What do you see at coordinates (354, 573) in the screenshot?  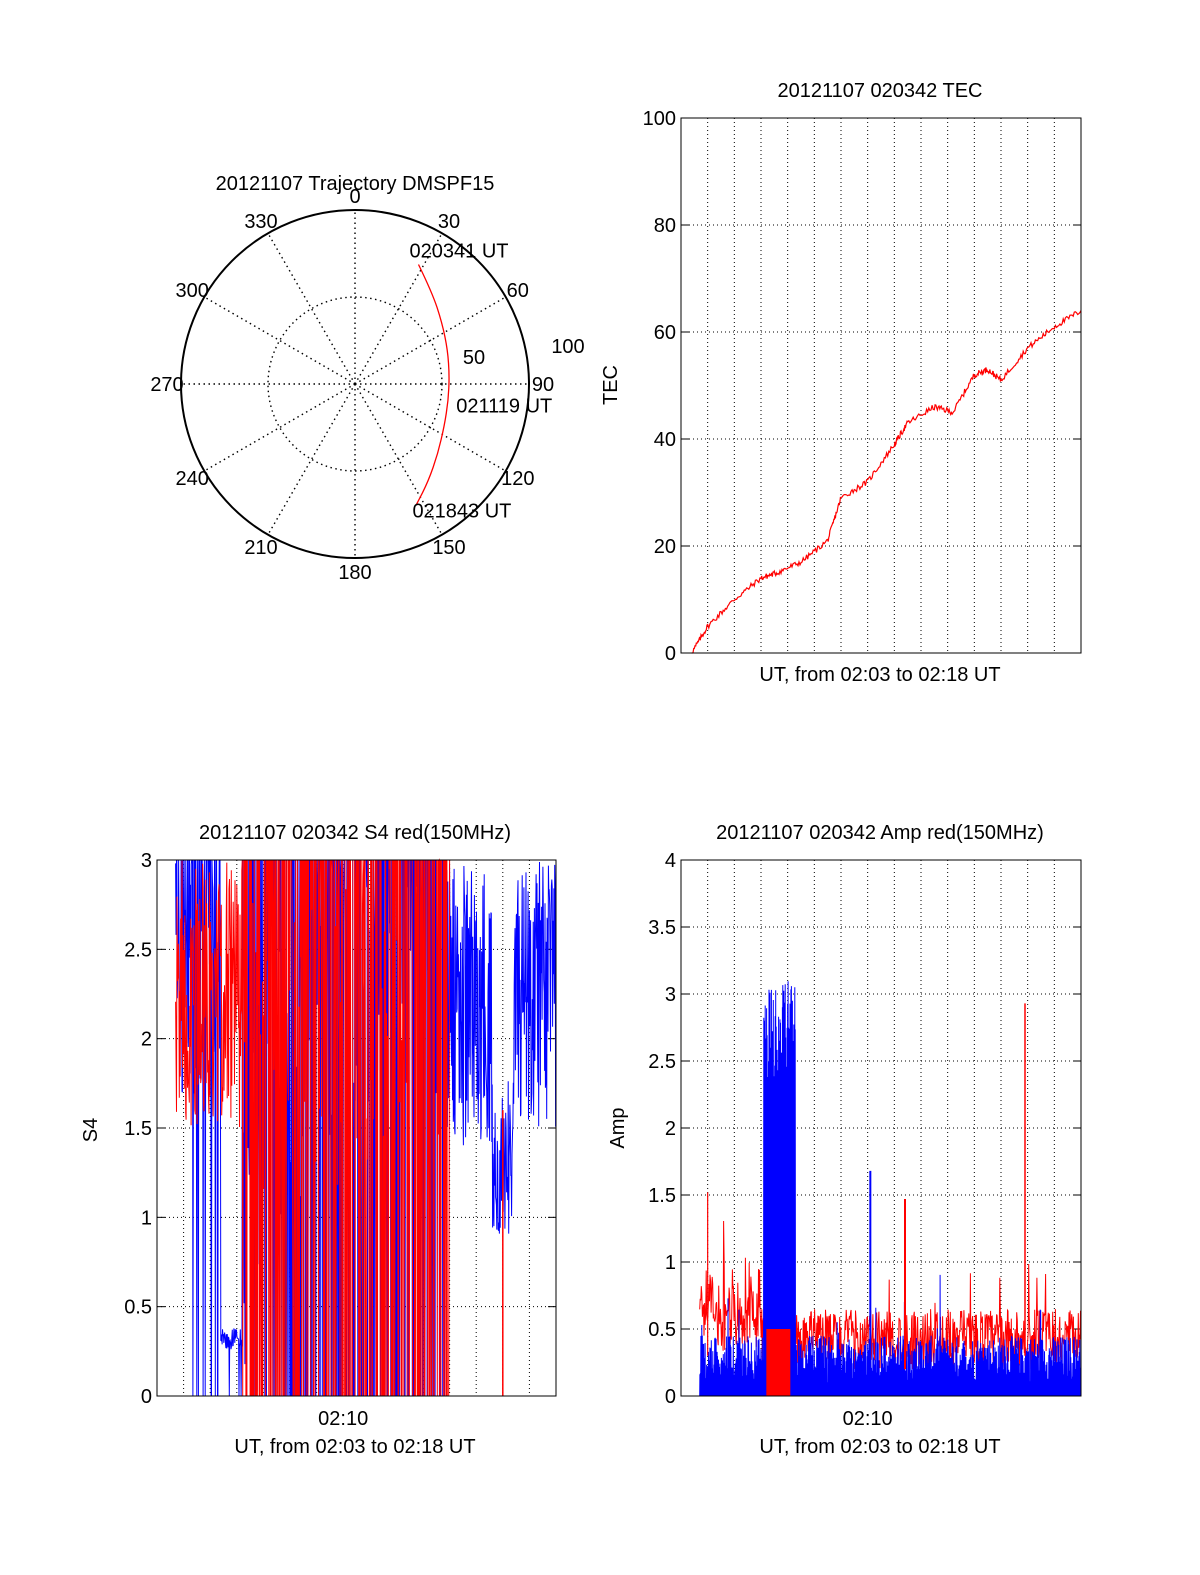 I see `polar-angle-label: 180` at bounding box center [354, 573].